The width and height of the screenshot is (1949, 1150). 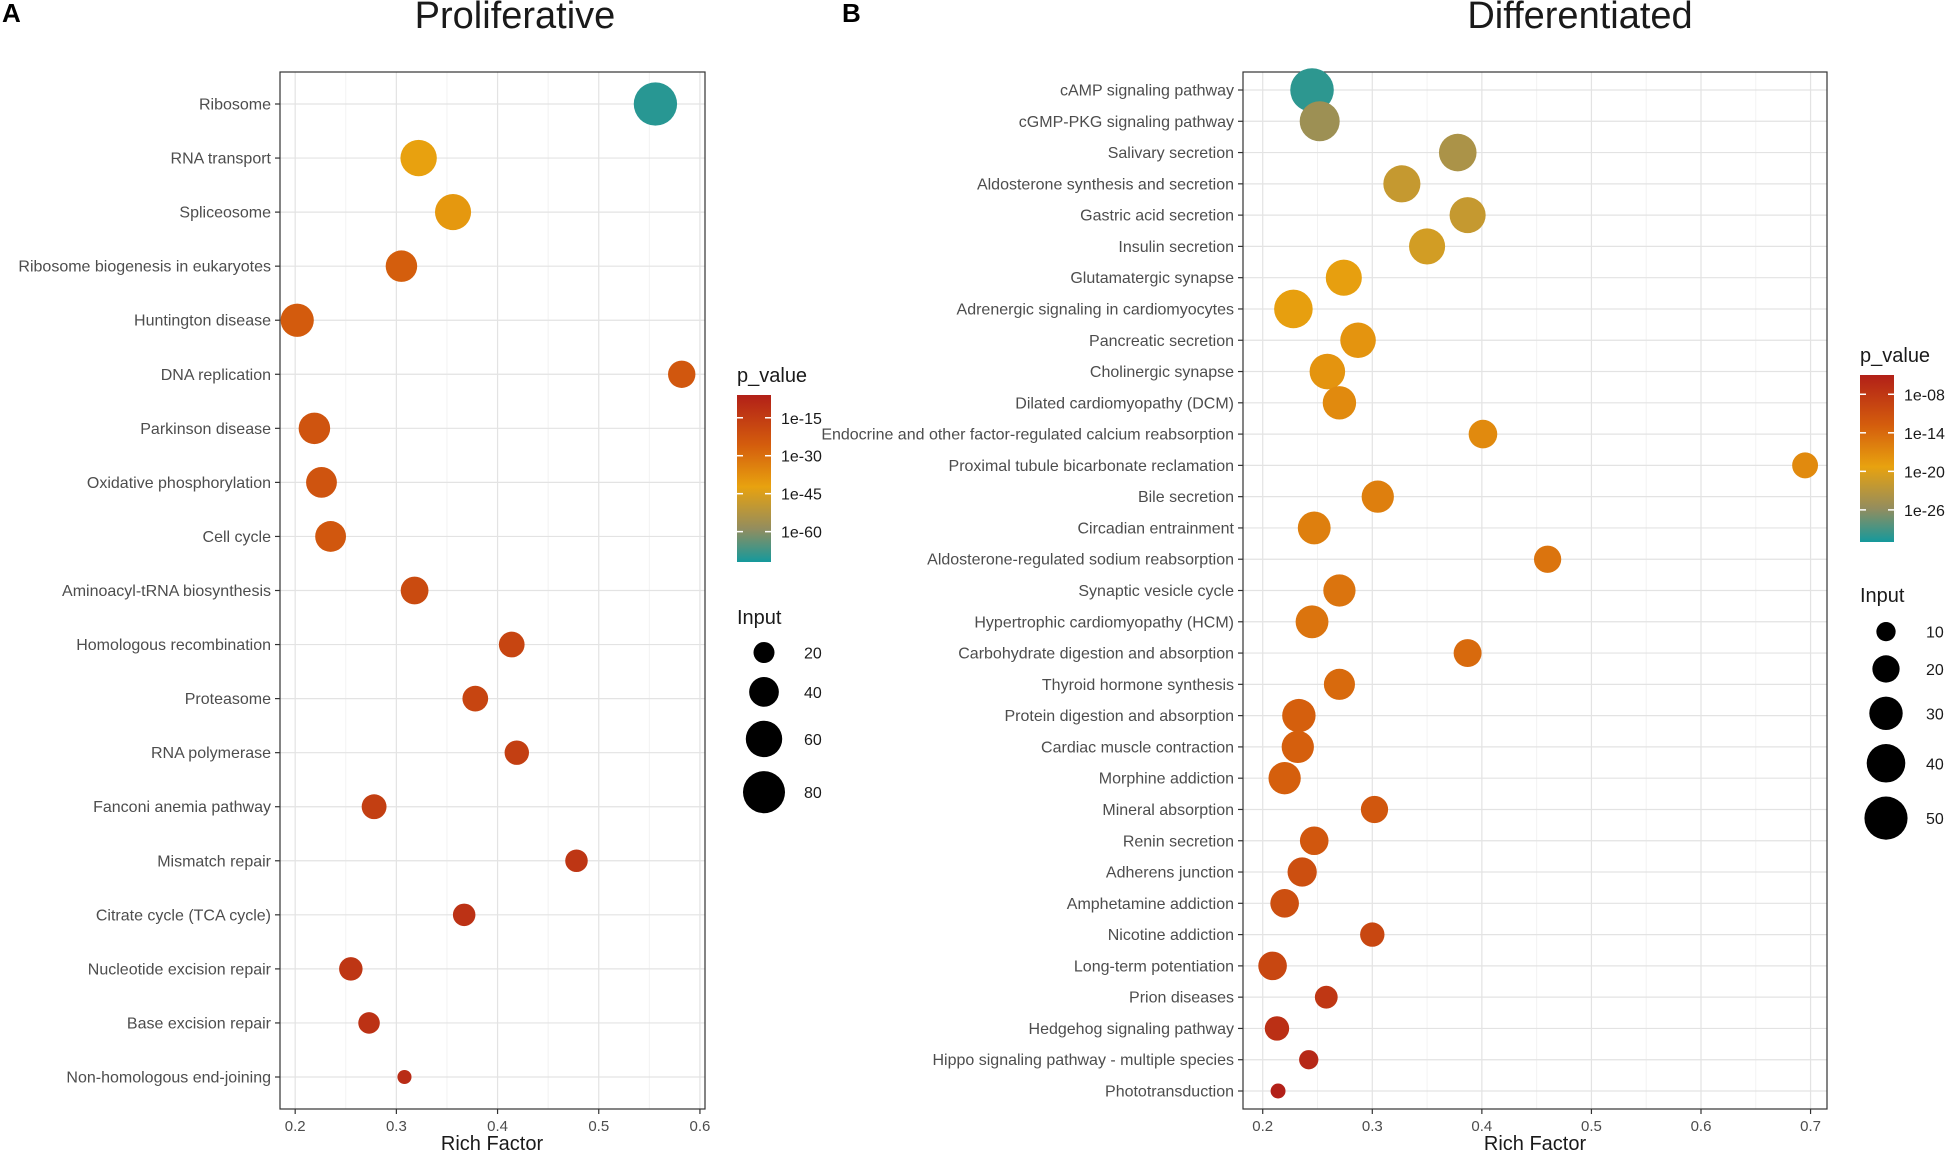 What do you see at coordinates (1181, 998) in the screenshot?
I see `y-tick-label: Prion diseases` at bounding box center [1181, 998].